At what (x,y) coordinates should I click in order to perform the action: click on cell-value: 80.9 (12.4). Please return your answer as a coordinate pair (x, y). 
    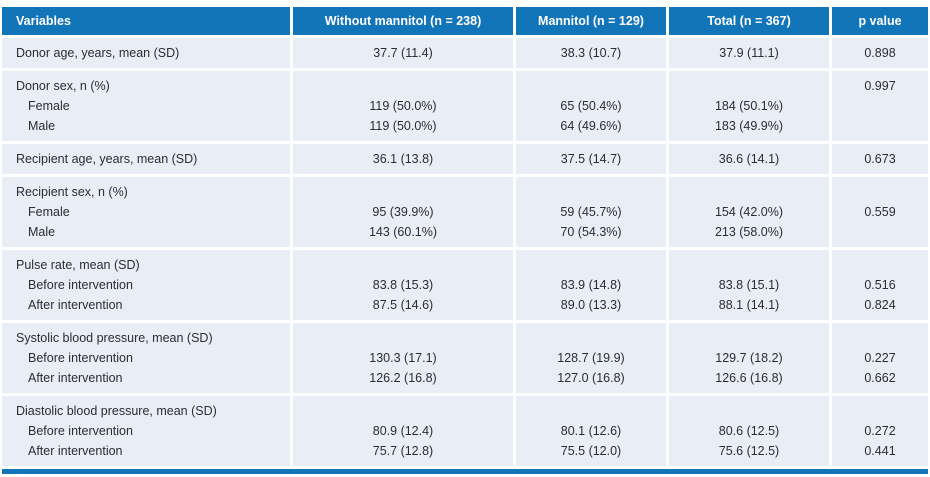
    Looking at the image, I should click on (403, 431).